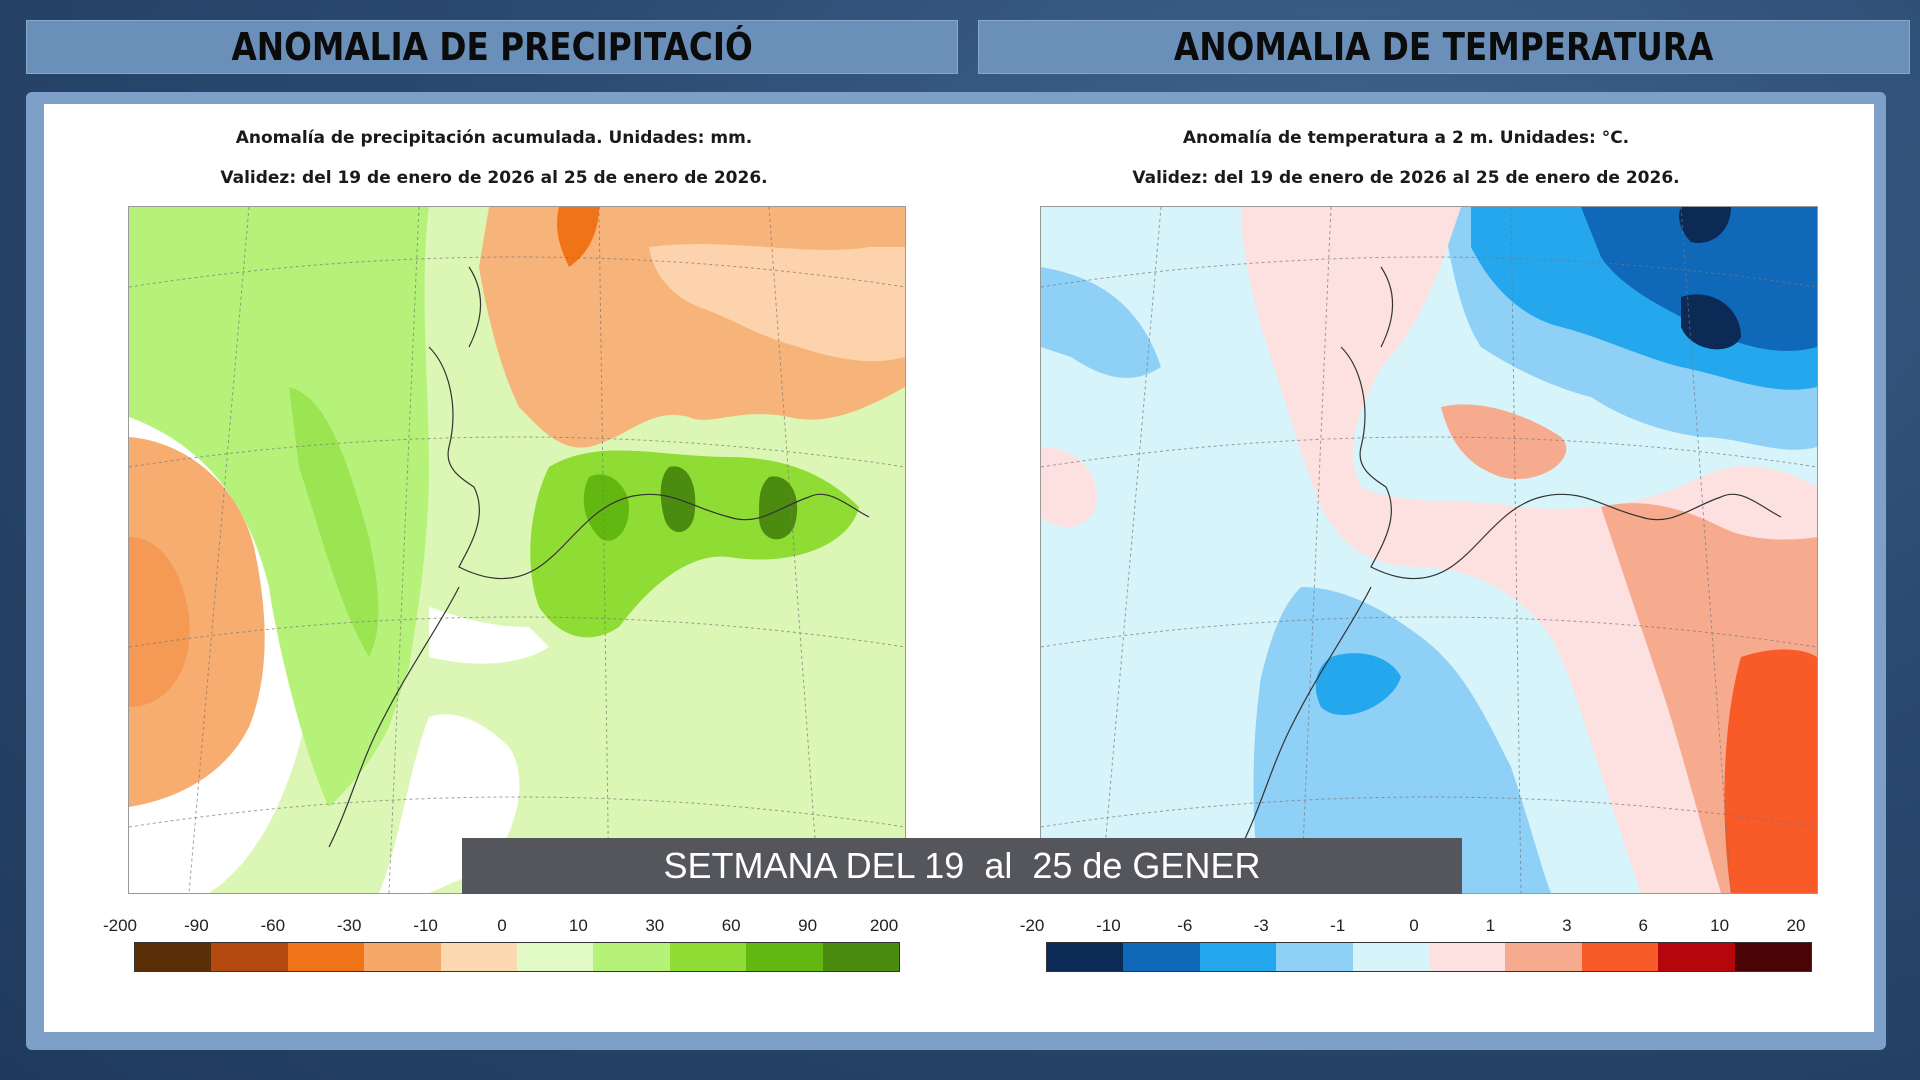 This screenshot has width=1920, height=1080. I want to click on temp-tick: -10, so click(1108, 925).